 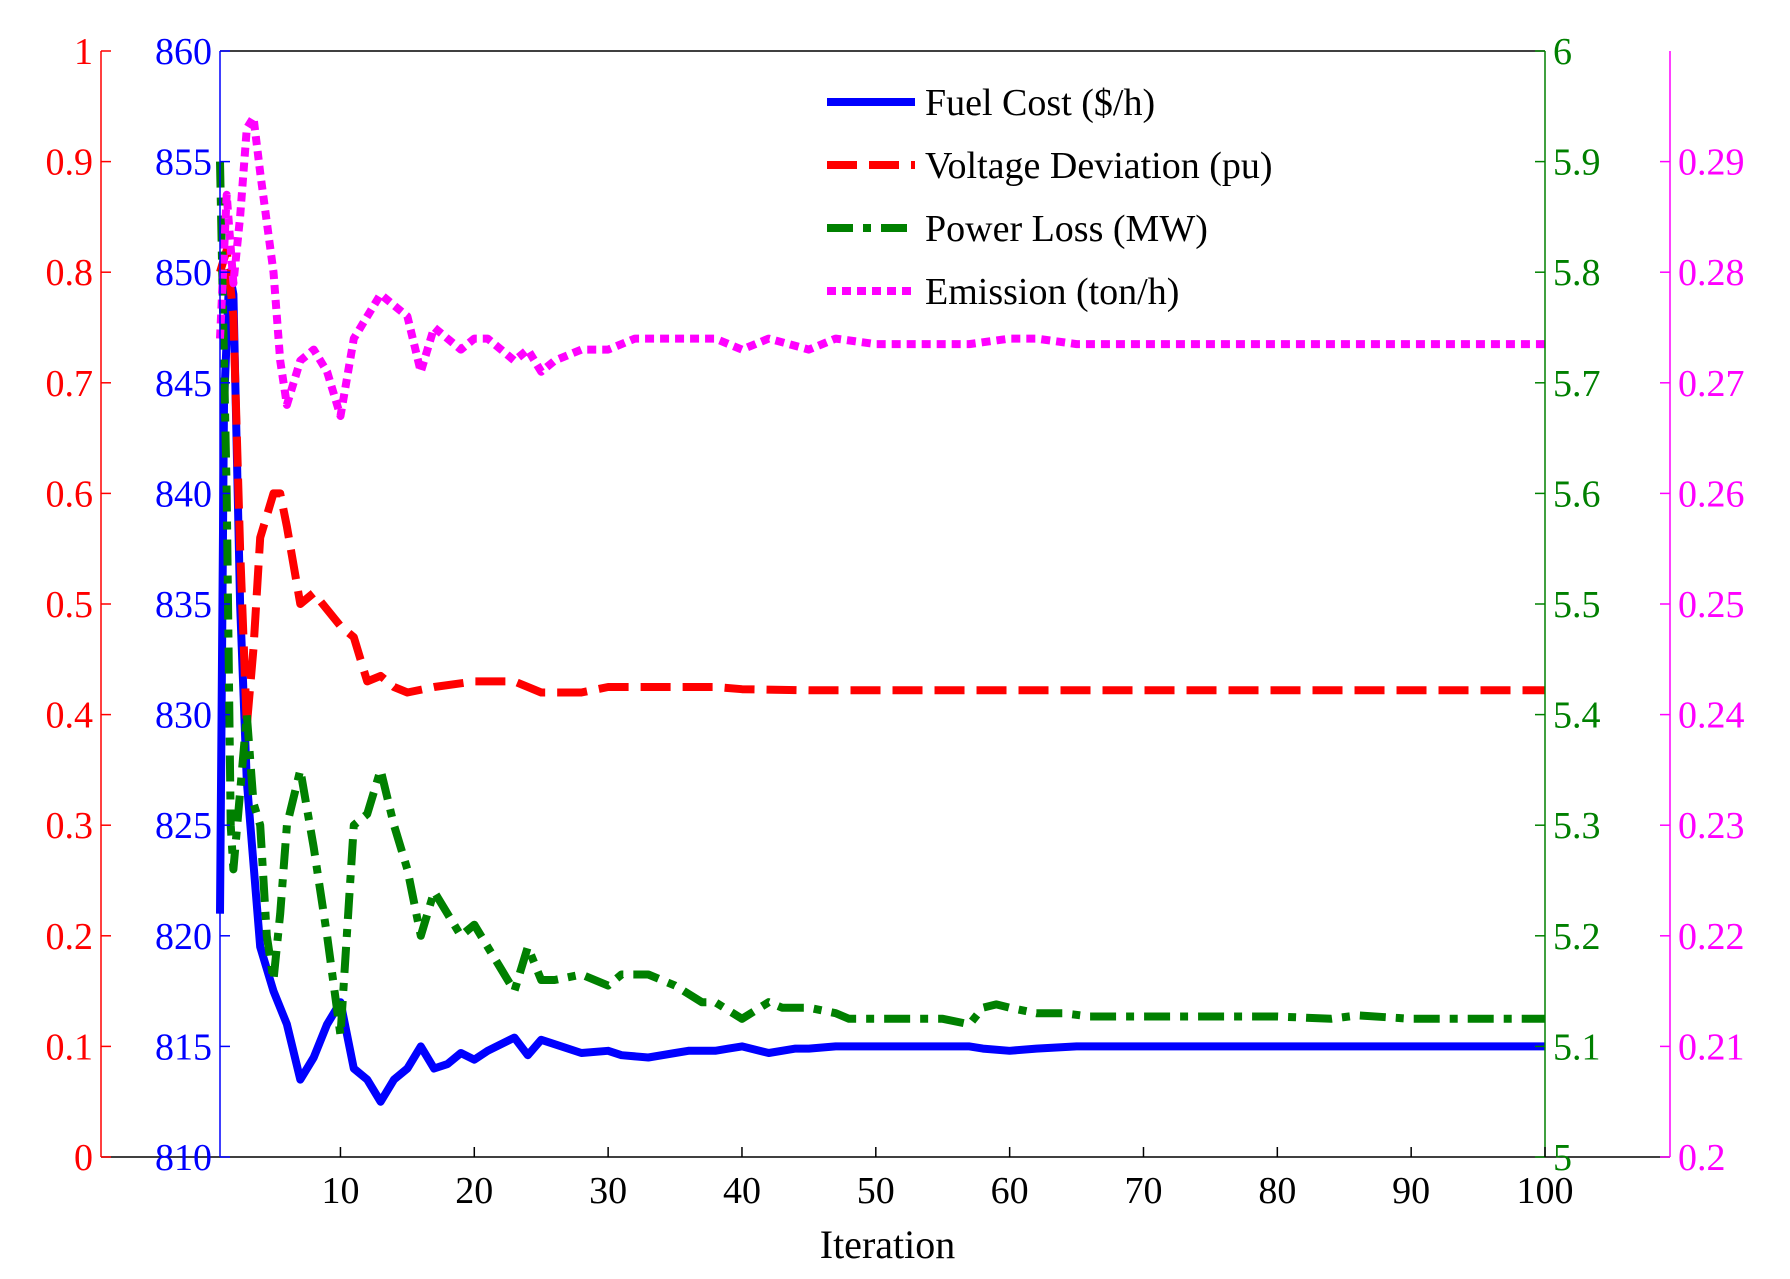 I want to click on y-tick-label-loss: 5.2, so click(x=1577, y=937).